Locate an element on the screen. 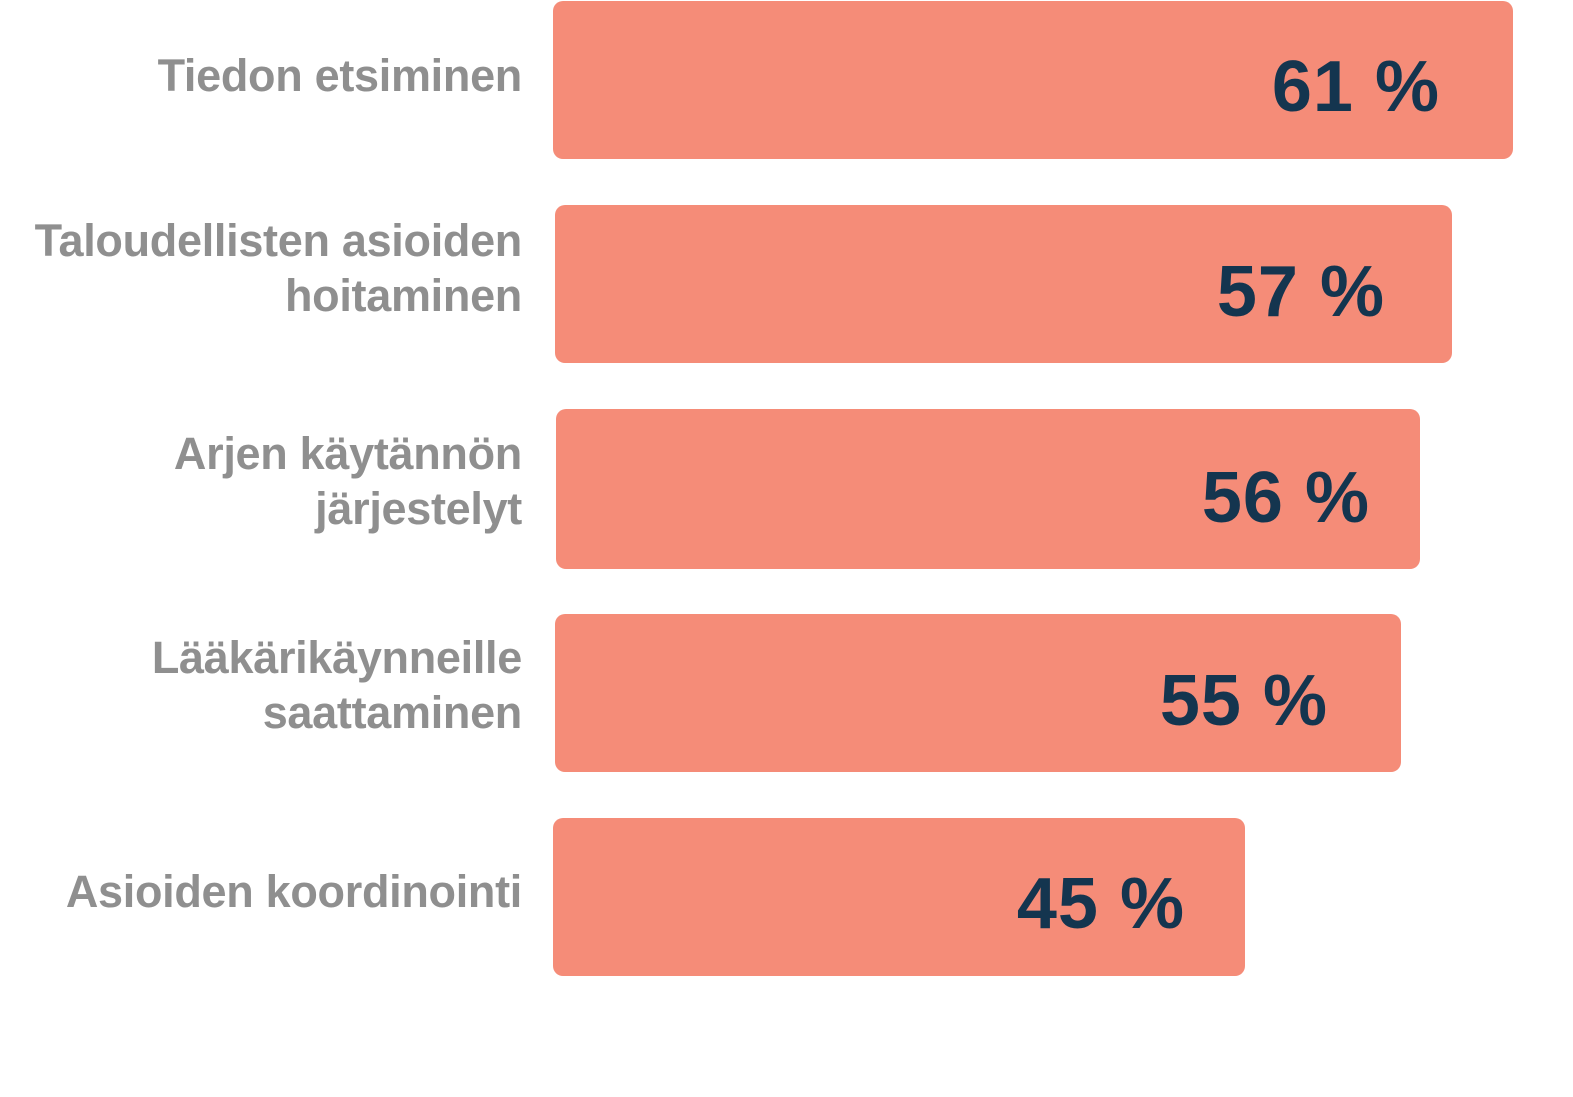 This screenshot has height=1097, width=1573. label-line: hoitaminen is located at coordinates (403, 295).